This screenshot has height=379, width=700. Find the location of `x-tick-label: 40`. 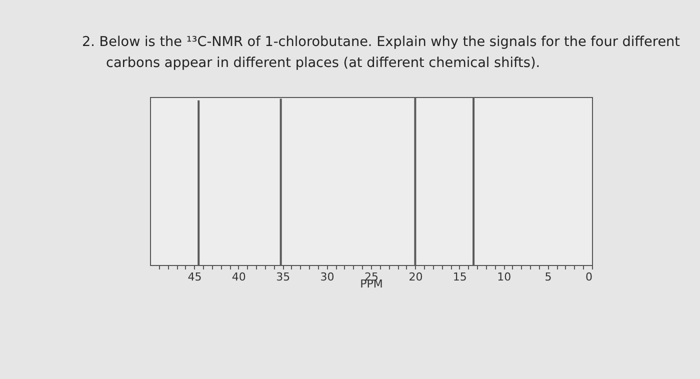

x-tick-label: 40 is located at coordinates (239, 277).